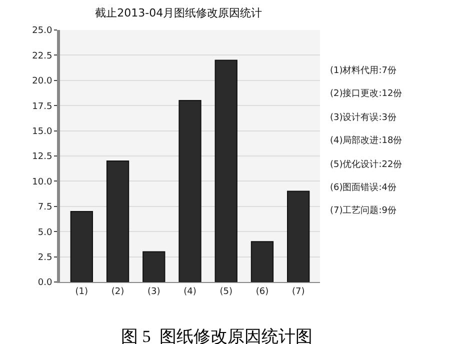 Image resolution: width=470 pixels, height=344 pixels. What do you see at coordinates (363, 117) in the screenshot?
I see `text: (3)设计有误:3份` at bounding box center [363, 117].